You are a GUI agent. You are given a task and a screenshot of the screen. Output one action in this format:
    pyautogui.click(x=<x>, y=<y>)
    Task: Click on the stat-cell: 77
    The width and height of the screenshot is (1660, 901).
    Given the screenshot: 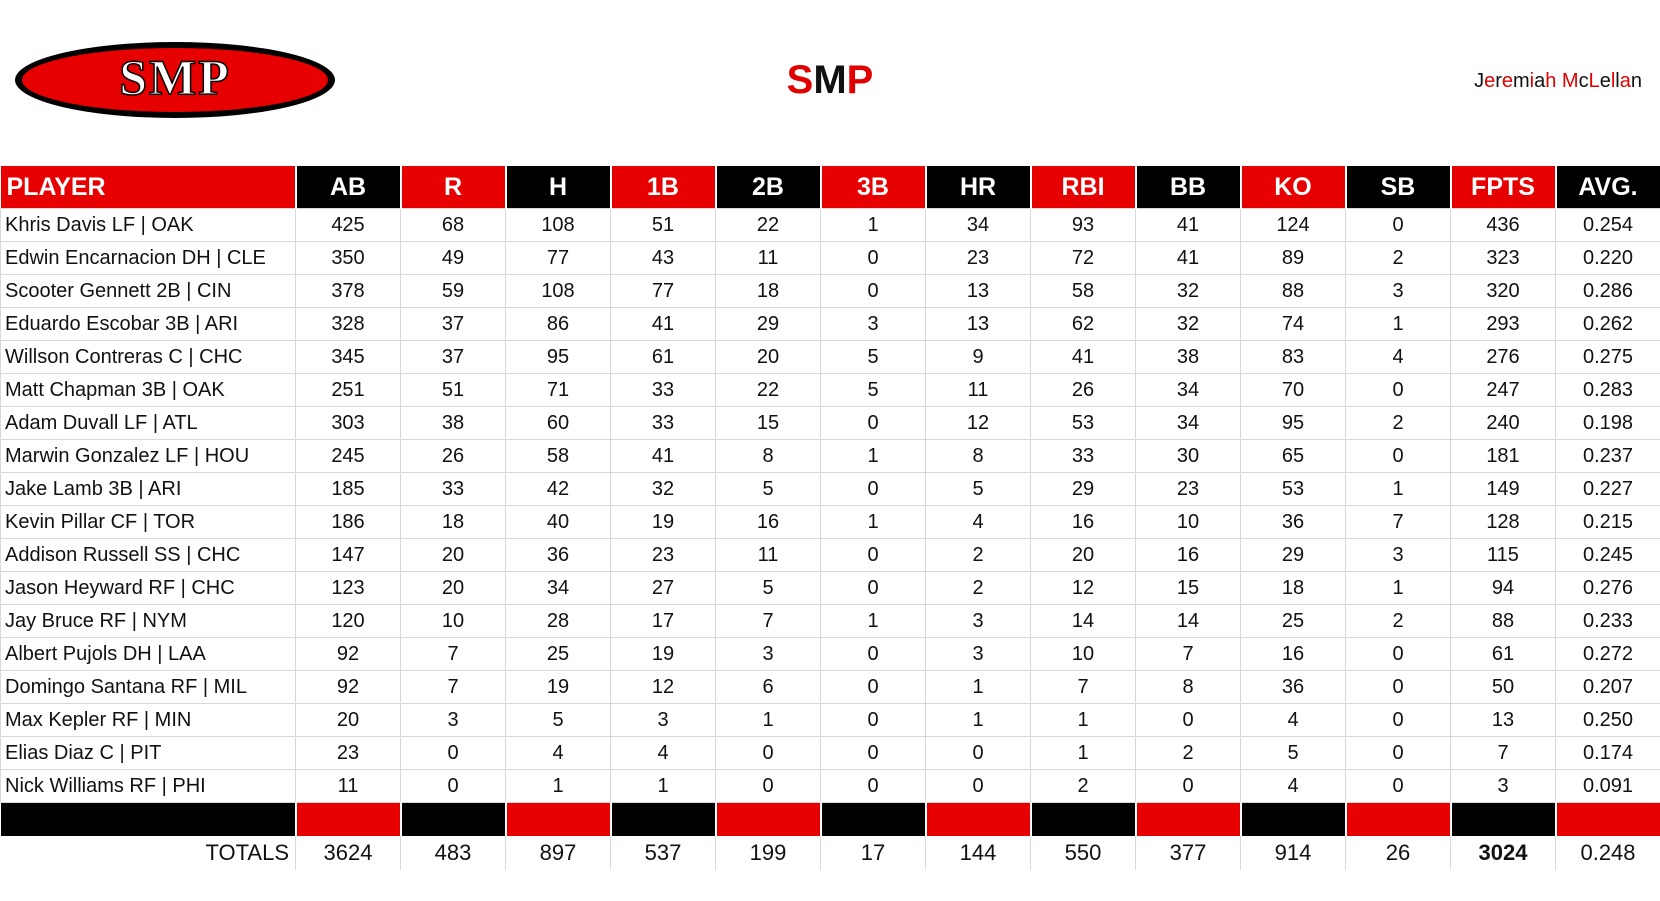 What is the action you would take?
    pyautogui.click(x=663, y=291)
    